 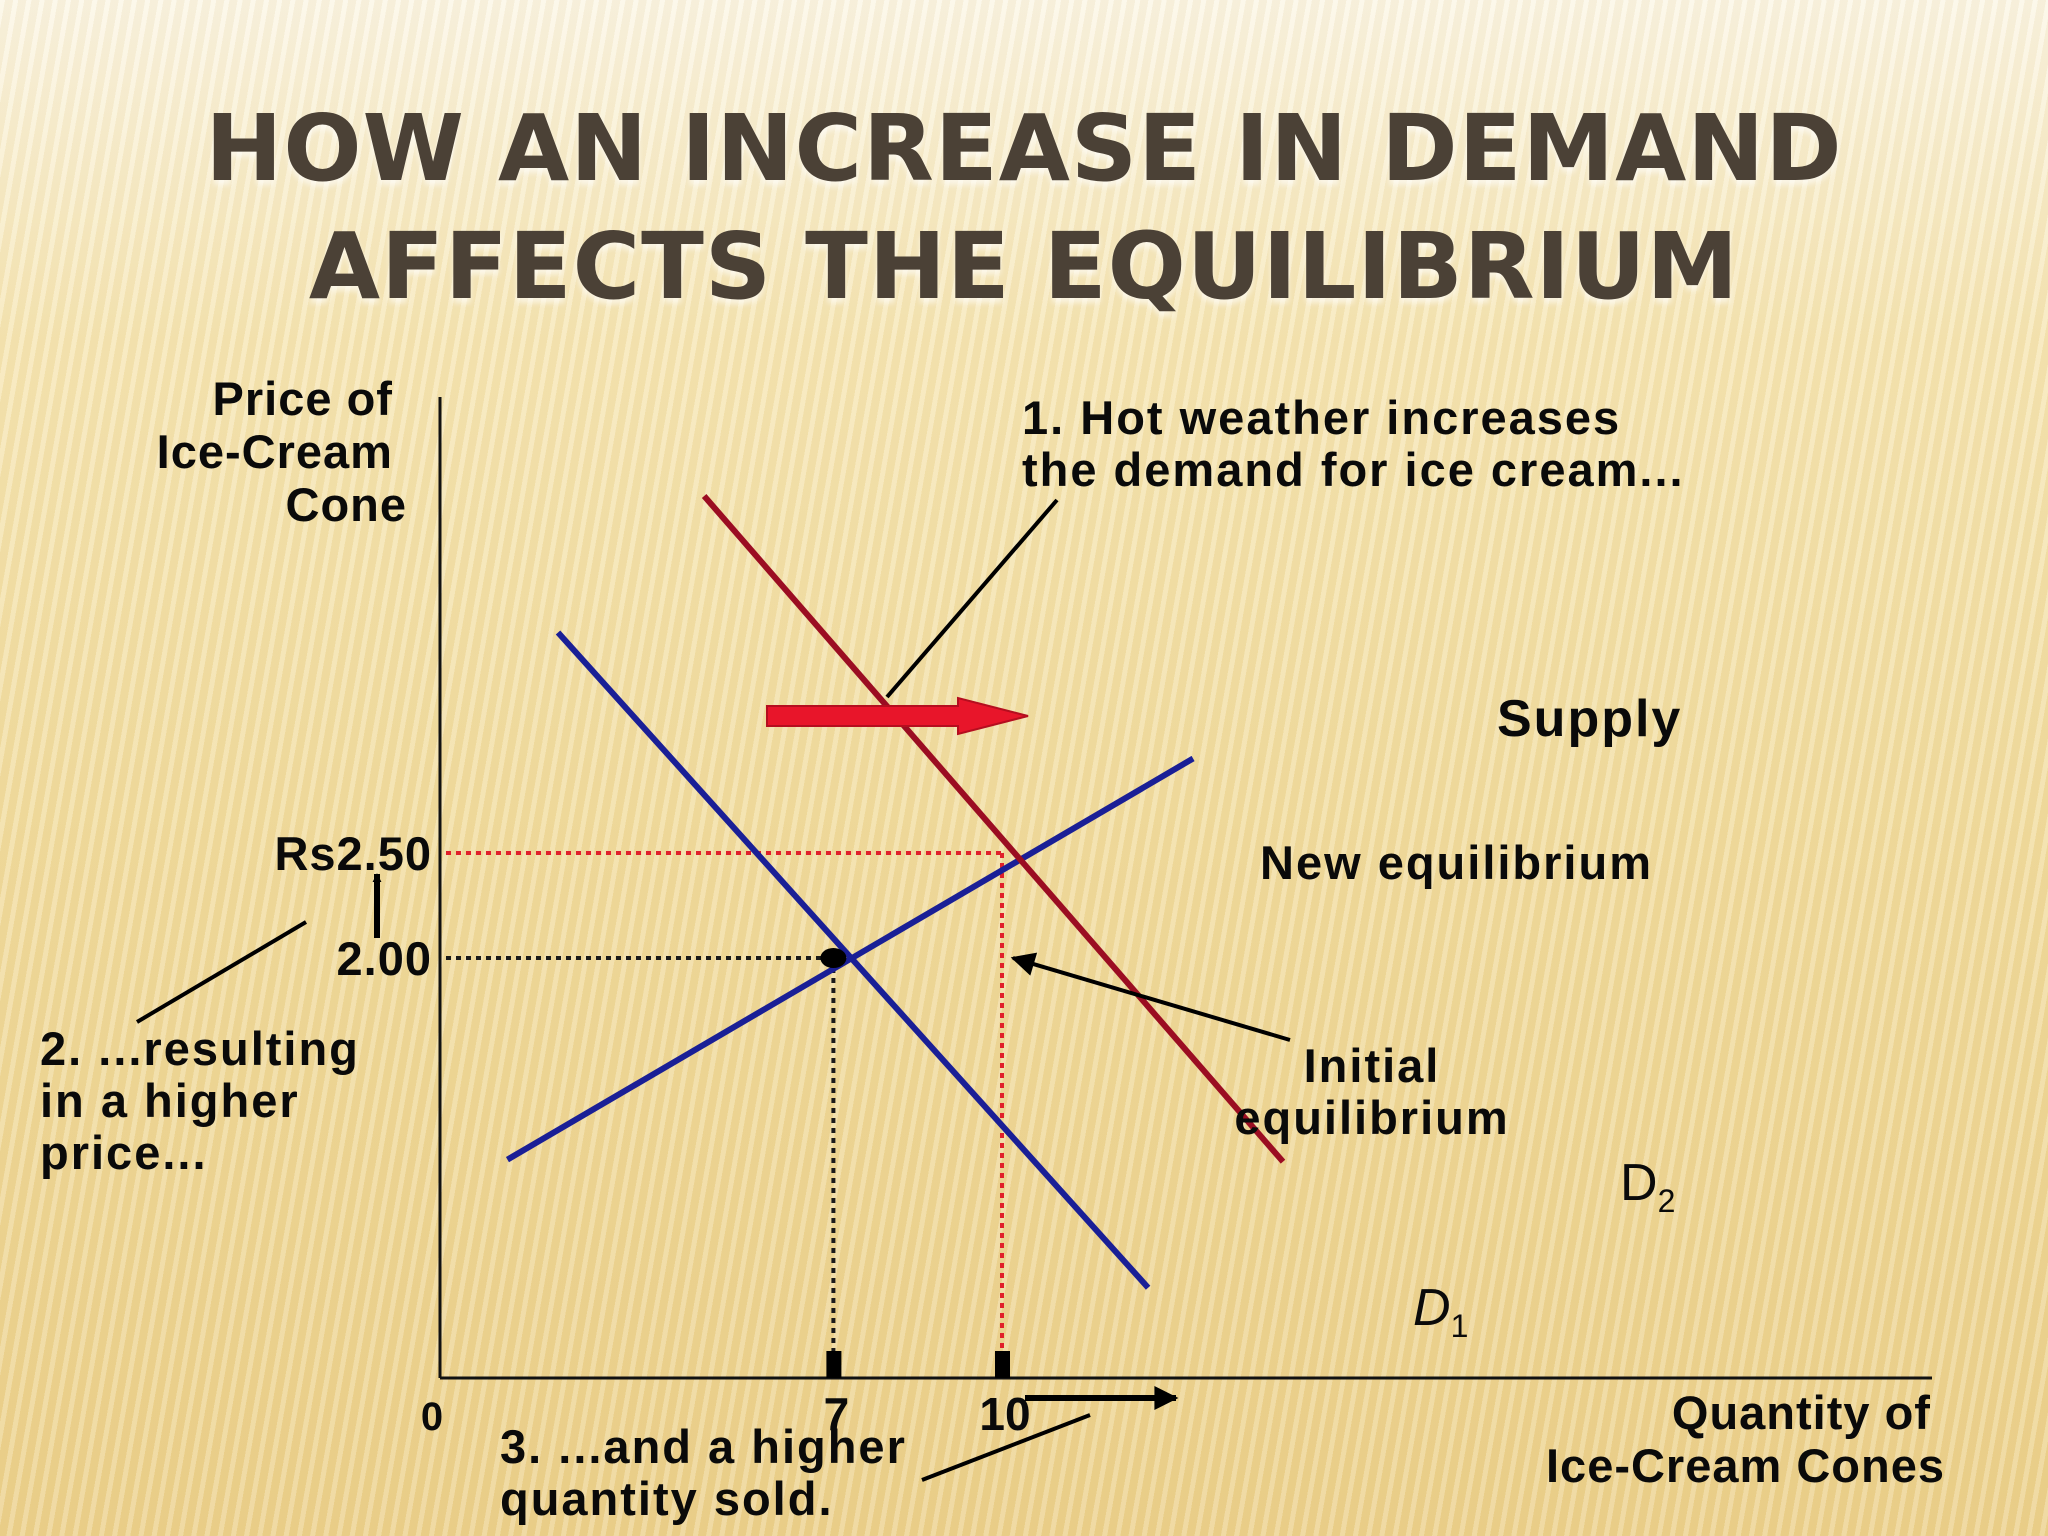 What do you see at coordinates (837, 1414) in the screenshot?
I see `x-tick-label-7: 7` at bounding box center [837, 1414].